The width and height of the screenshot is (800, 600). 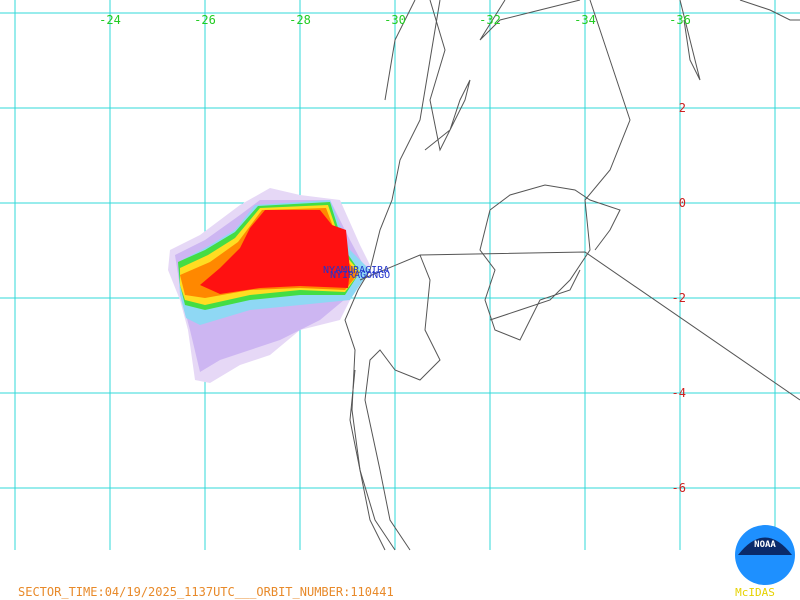 What do you see at coordinates (490, 20) in the screenshot?
I see `longitude-label: -32` at bounding box center [490, 20].